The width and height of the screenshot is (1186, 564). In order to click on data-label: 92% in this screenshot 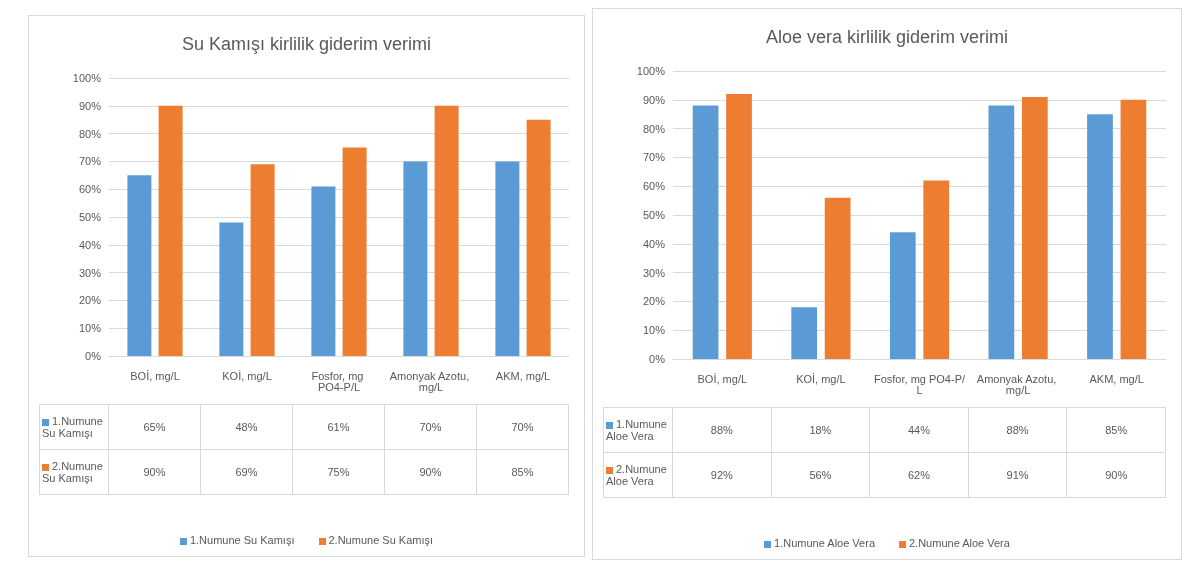, I will do `click(722, 475)`.